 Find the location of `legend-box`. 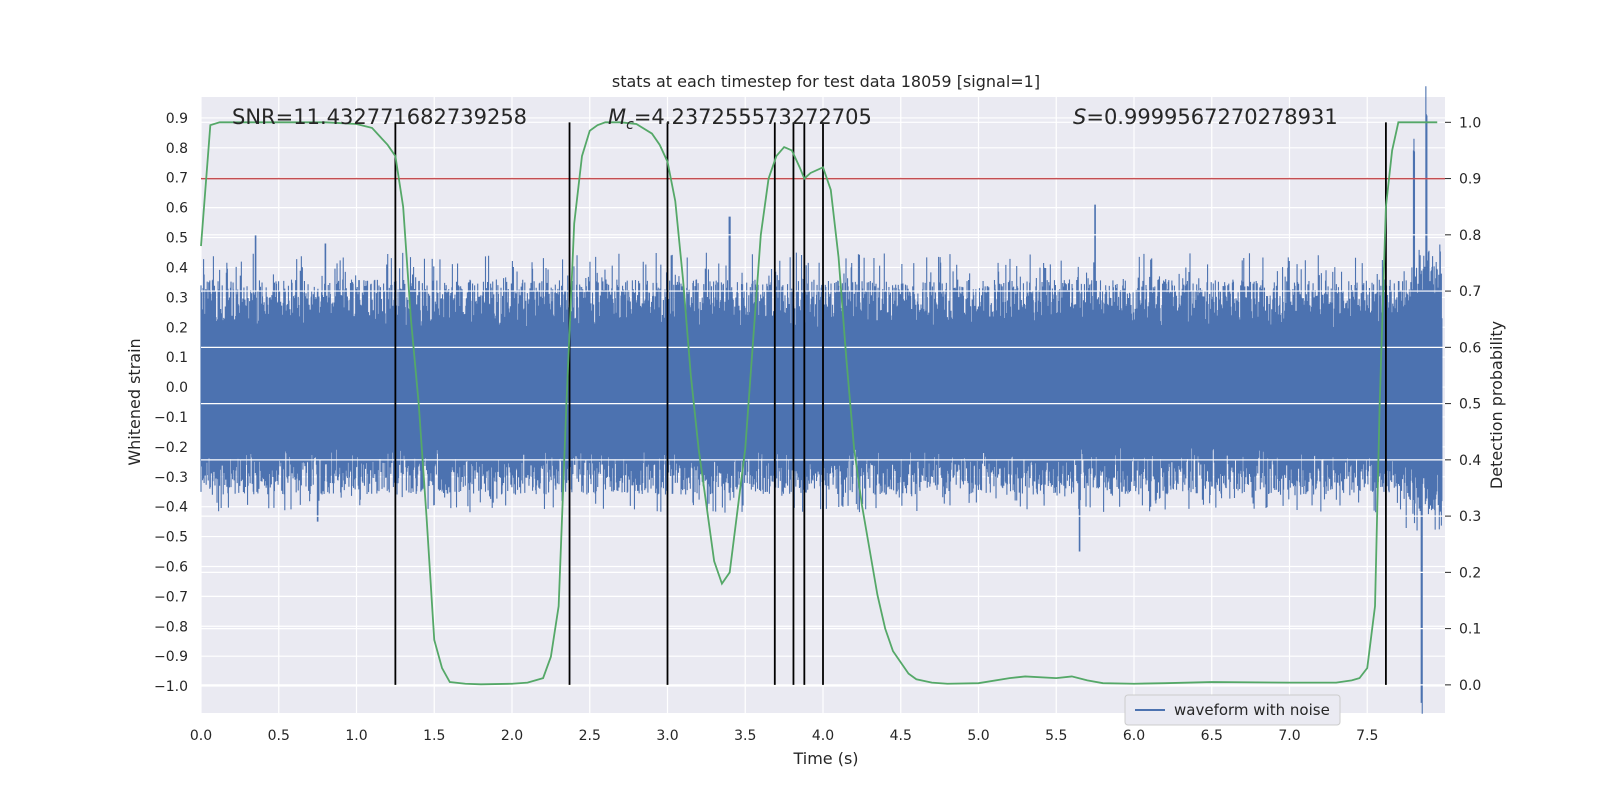

legend-box is located at coordinates (1232, 710).